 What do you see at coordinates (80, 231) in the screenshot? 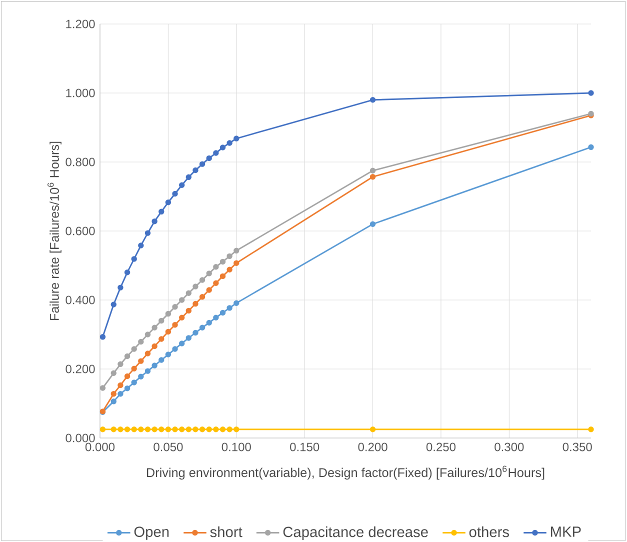
I see `y-tick-label: 0.600` at bounding box center [80, 231].